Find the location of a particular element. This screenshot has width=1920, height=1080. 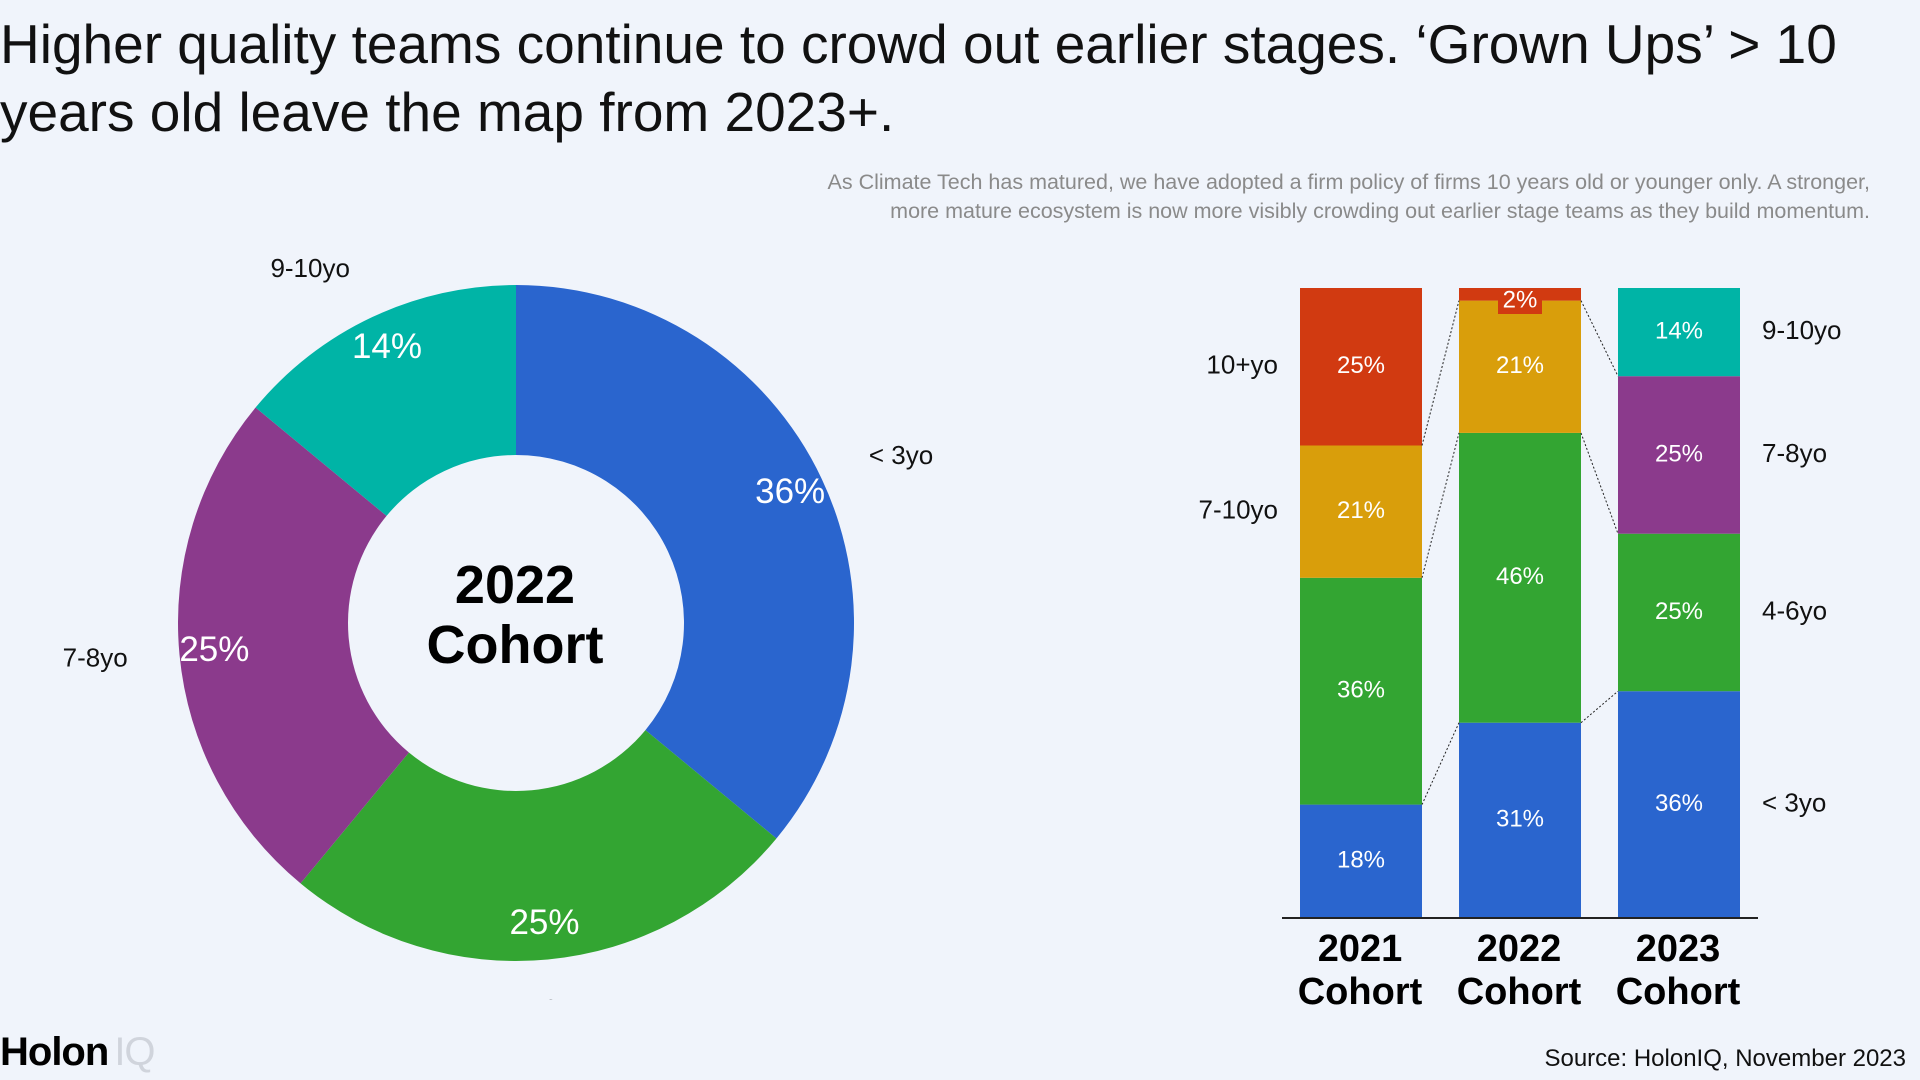

donut-category-label-7-8yo: 7-8yo is located at coordinates (95, 658).